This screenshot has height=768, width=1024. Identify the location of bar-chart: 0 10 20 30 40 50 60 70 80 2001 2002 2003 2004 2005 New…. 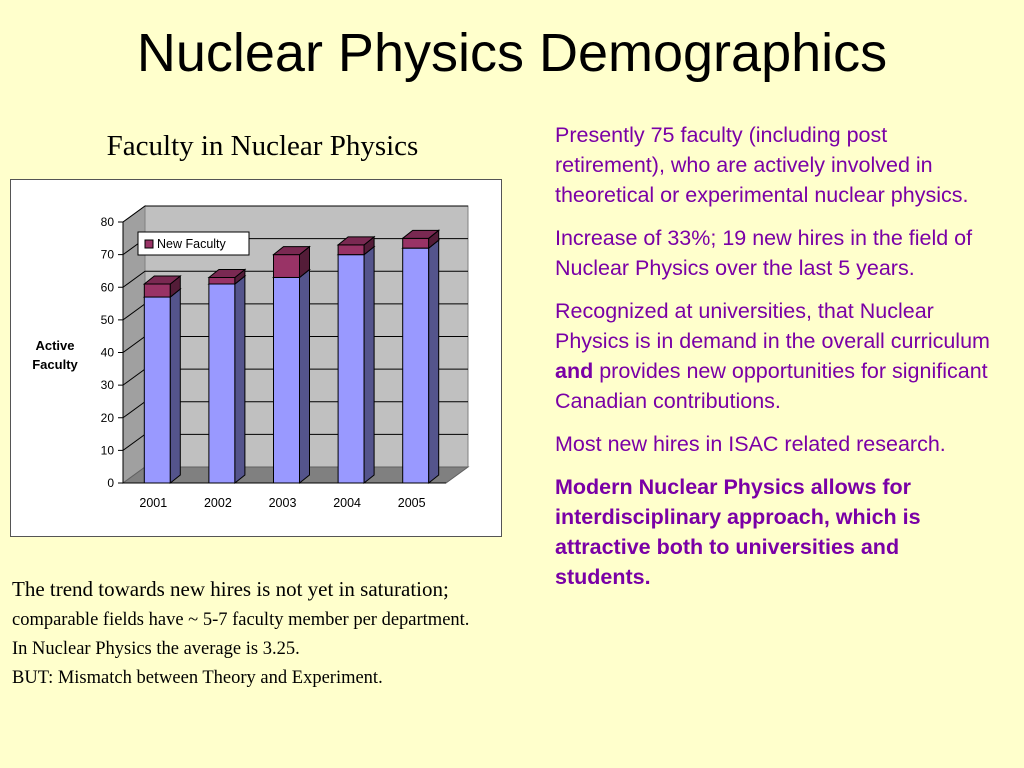
(285, 357).